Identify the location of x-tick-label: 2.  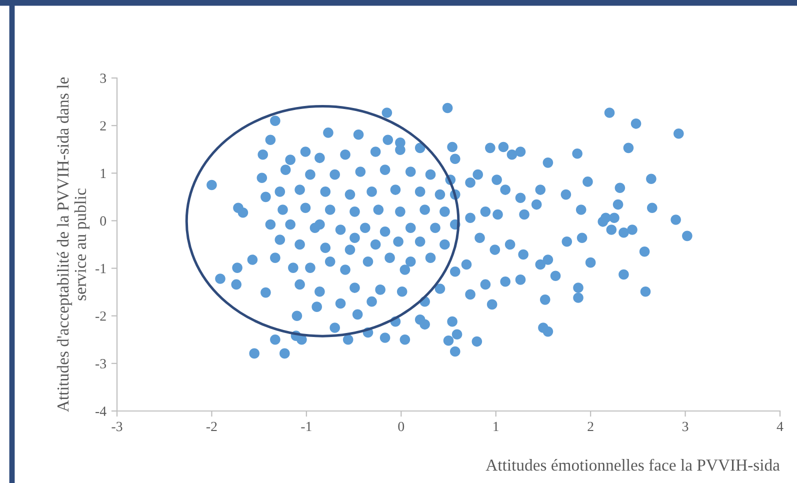
(591, 427).